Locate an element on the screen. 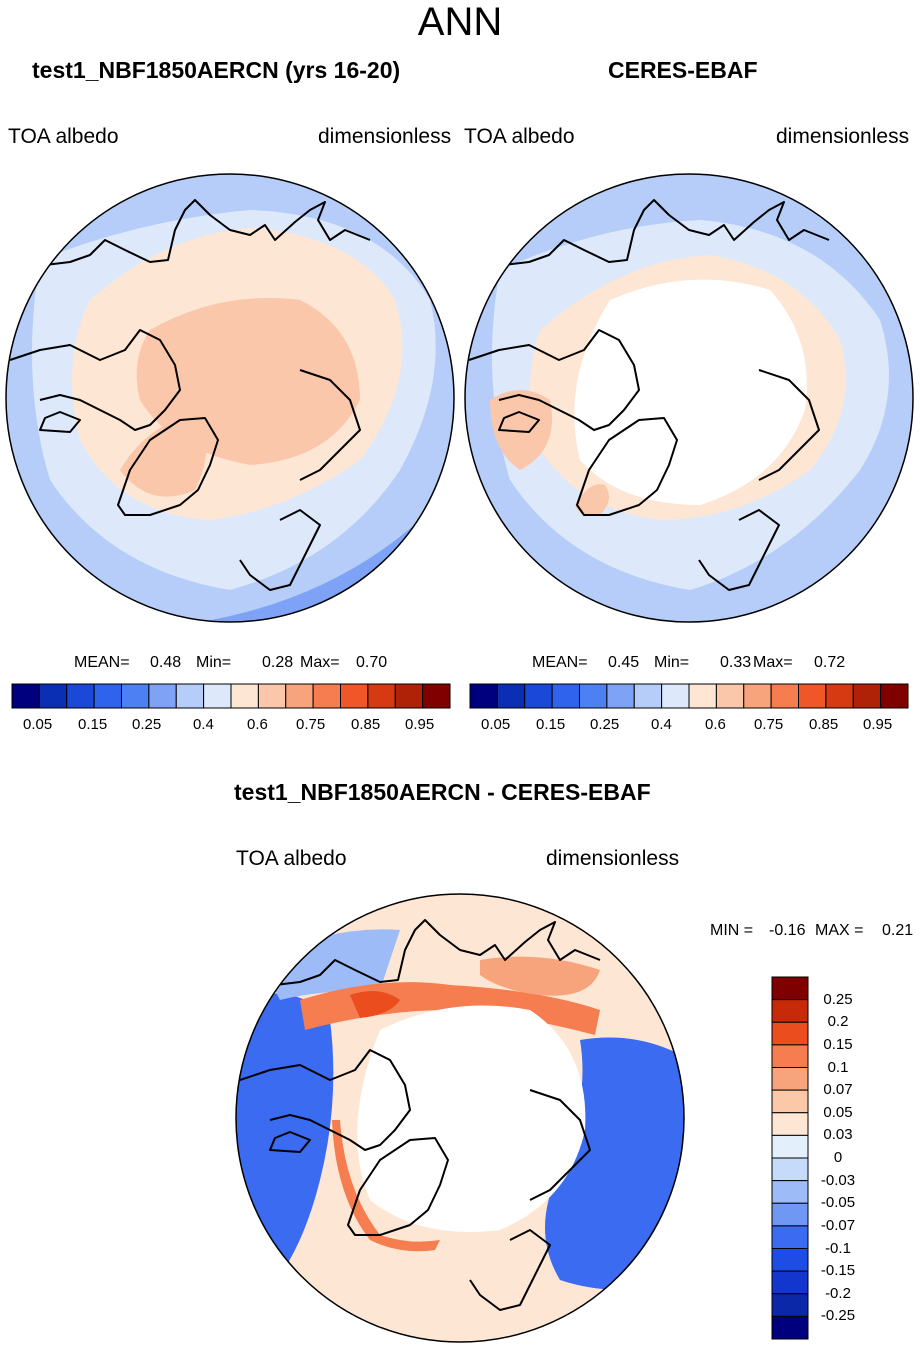  diff-coastline-greenland is located at coordinates (398, 1186).